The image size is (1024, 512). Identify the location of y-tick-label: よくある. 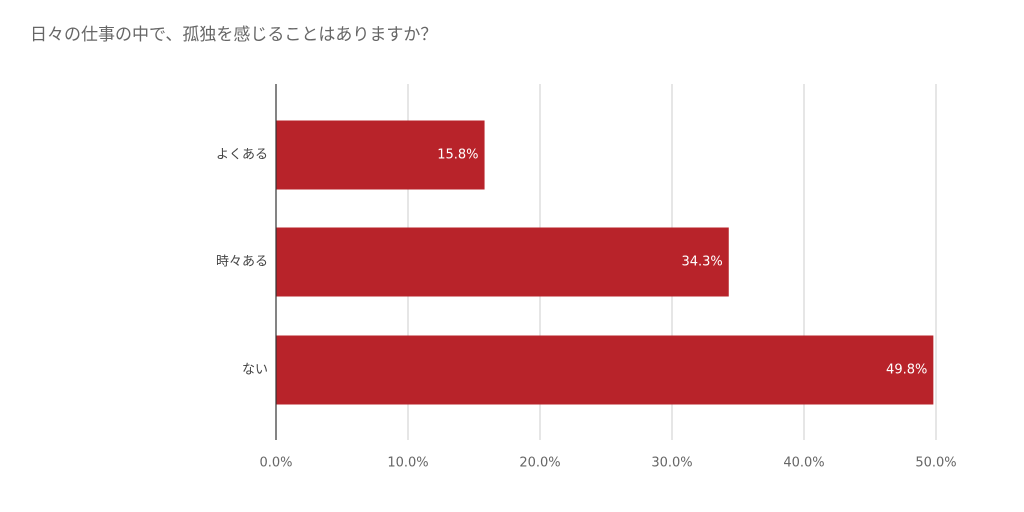
(242, 155).